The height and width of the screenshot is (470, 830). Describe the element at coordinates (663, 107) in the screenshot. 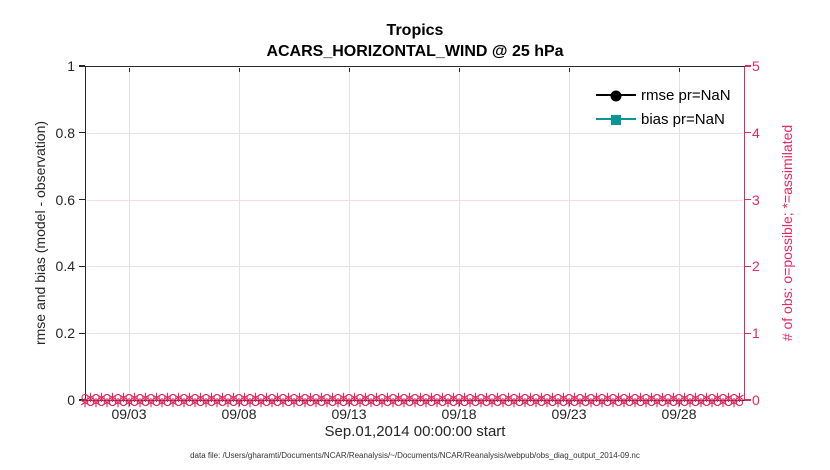

I see `legend: rmse pr=NaN bias pr=NaN` at that location.